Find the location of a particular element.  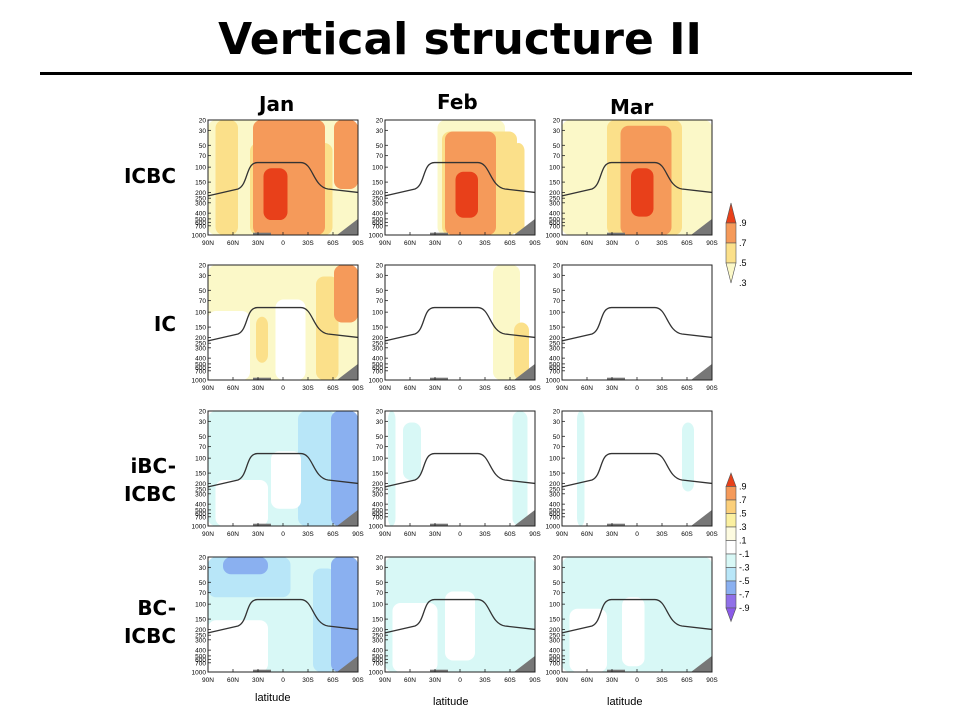

colorbar-swatch is located at coordinates (731, 601).